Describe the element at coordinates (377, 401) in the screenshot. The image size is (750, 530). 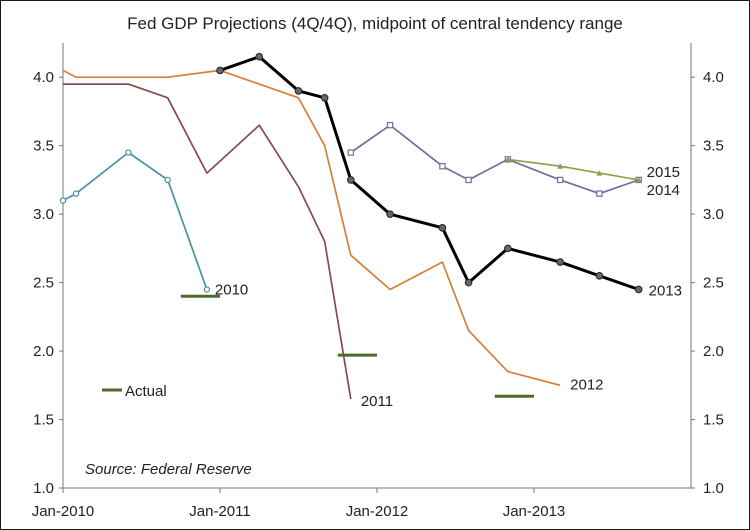
I see `series-label-2011: 2011` at that location.